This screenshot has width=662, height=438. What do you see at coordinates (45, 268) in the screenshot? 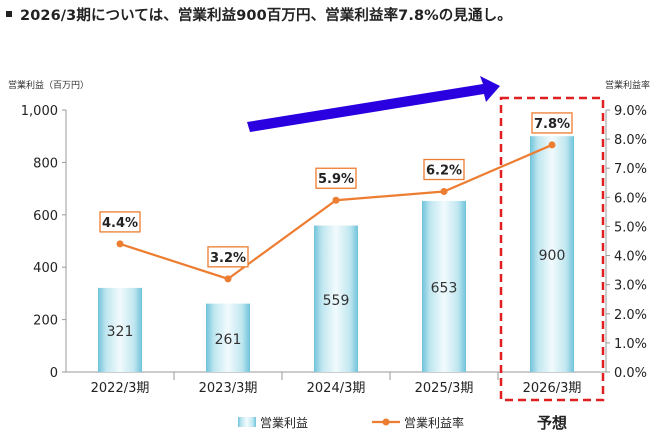
I see `y-tick-left-label: 400` at bounding box center [45, 268].